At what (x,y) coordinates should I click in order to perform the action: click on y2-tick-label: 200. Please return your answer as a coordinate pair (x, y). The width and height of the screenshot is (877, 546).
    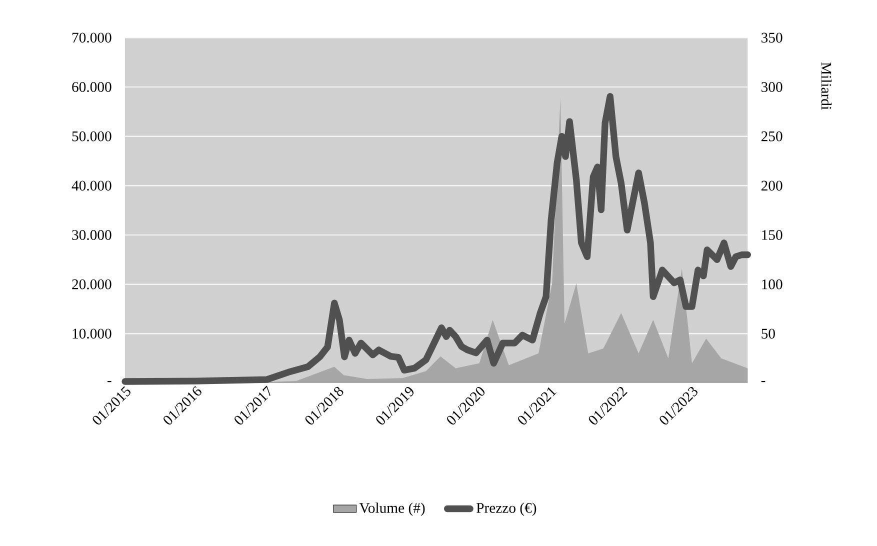
    Looking at the image, I should click on (771, 185).